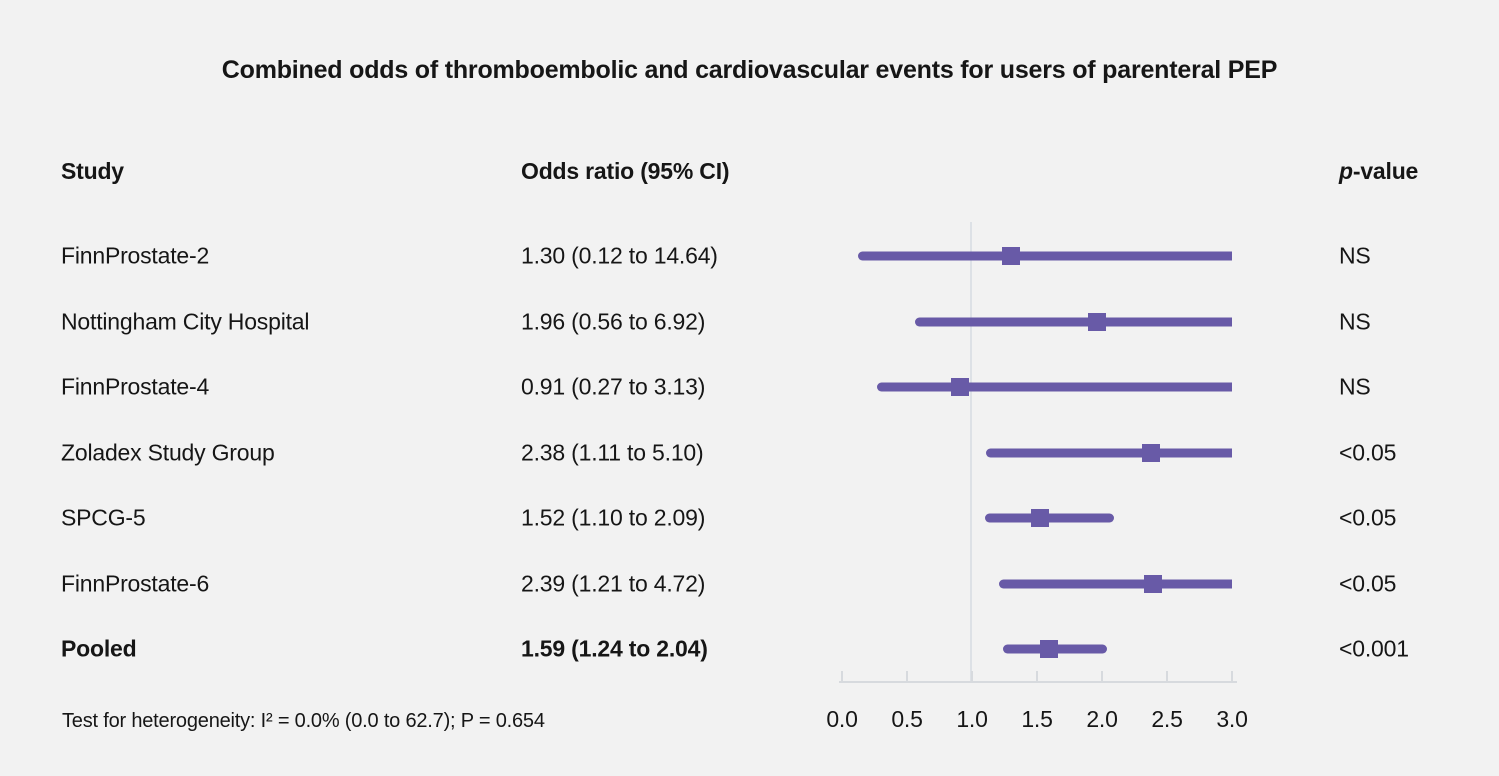  I want to click on x-axis-tick-label: 0.5, so click(907, 719).